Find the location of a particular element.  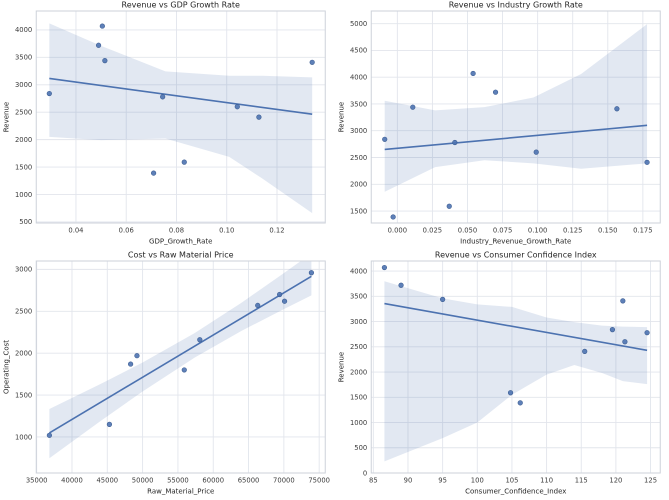

x-axis-label: GDP_Growth_Rate is located at coordinates (180, 242).